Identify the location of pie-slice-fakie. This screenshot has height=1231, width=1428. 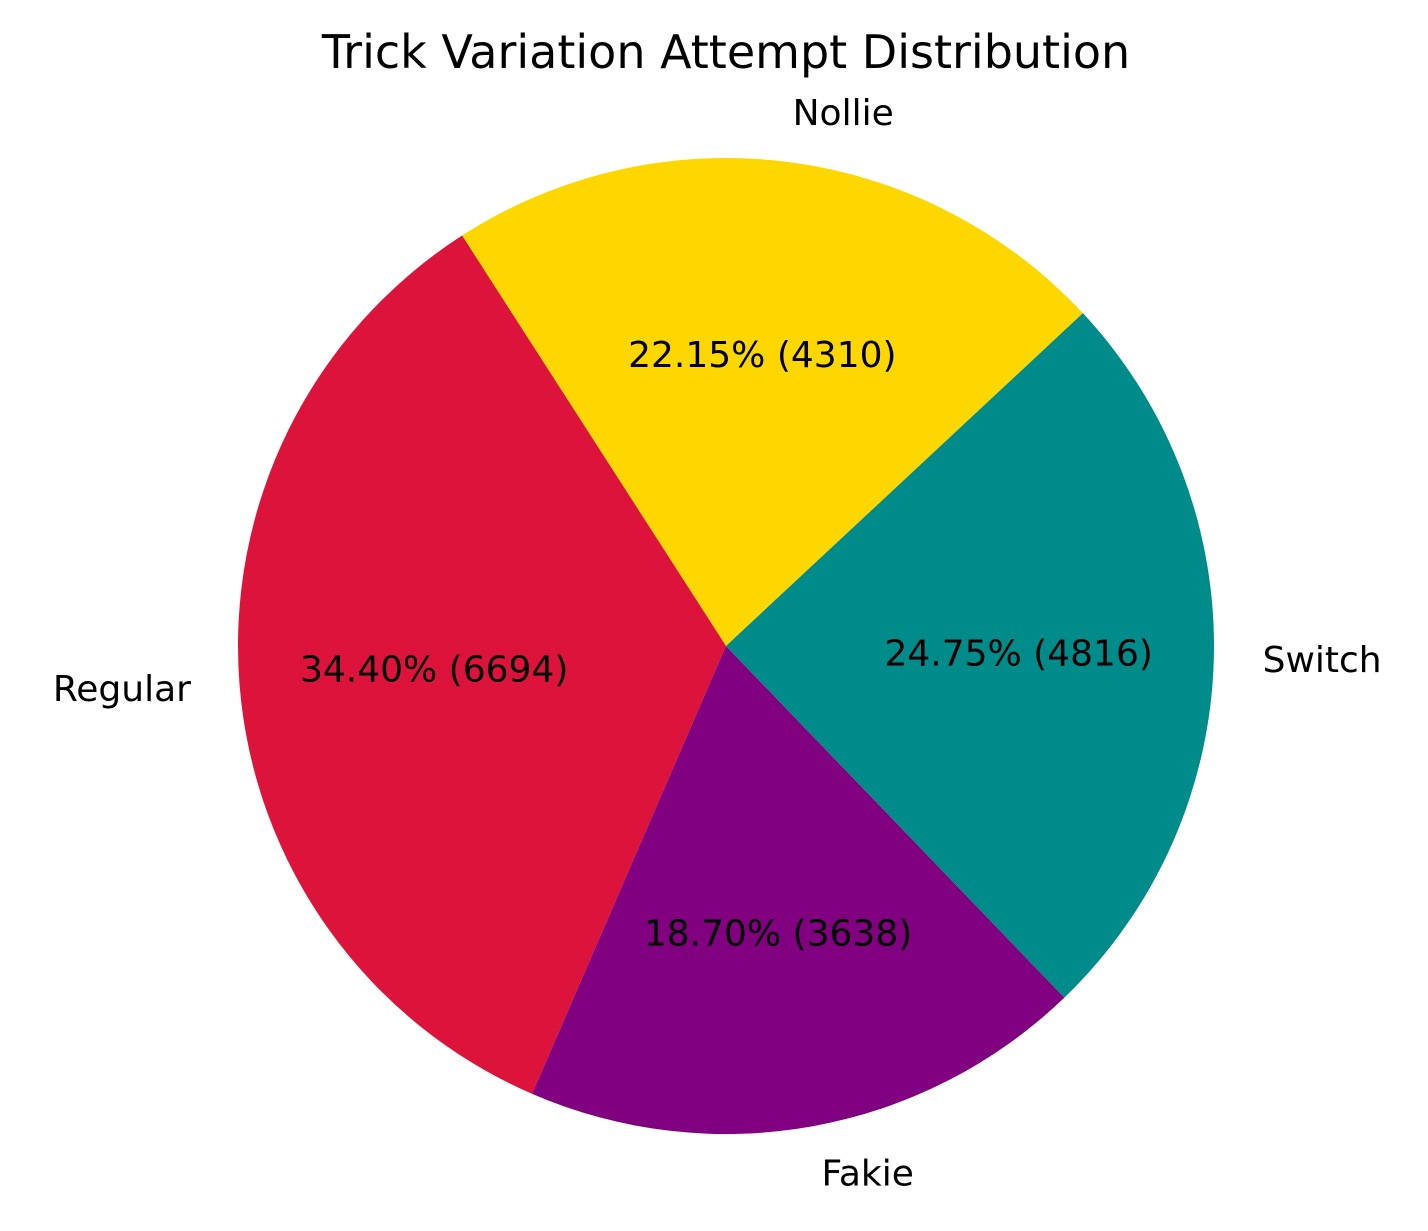
(798, 890).